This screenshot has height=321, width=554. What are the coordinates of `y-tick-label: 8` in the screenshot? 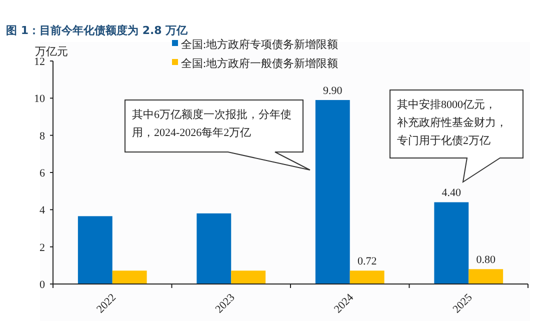 It's located at (43, 136).